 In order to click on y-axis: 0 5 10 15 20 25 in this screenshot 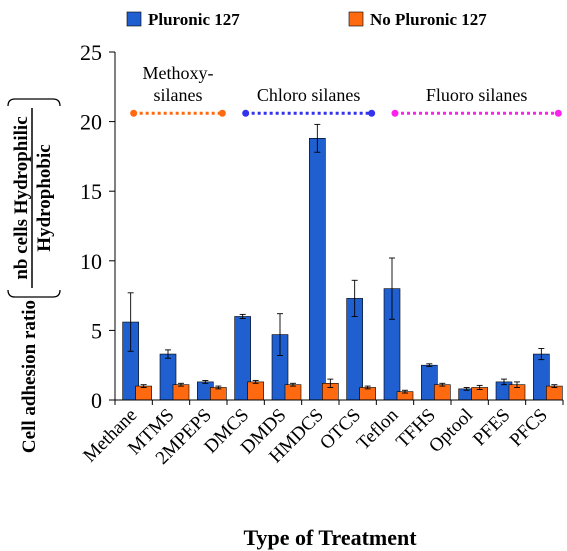, I will do `click(98, 226)`.